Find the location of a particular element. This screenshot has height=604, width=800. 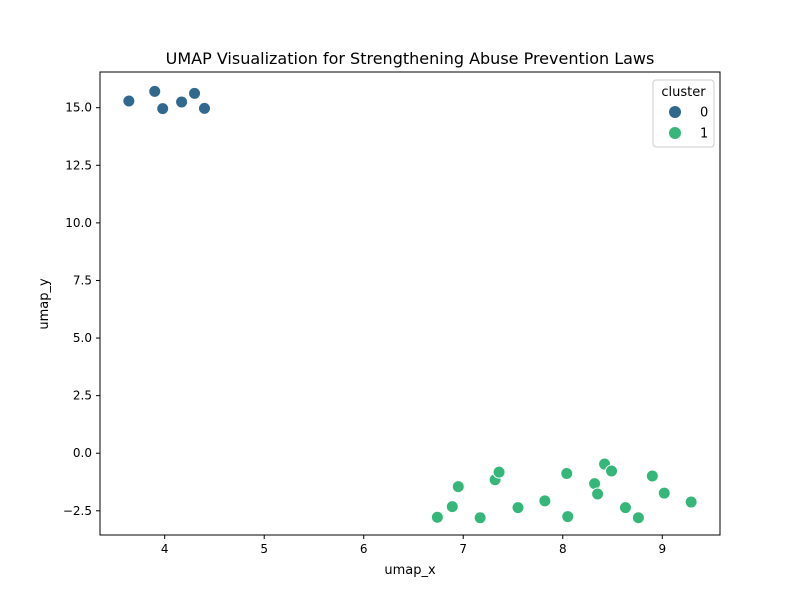

y-tick-label: 2.5 is located at coordinates (82, 396).